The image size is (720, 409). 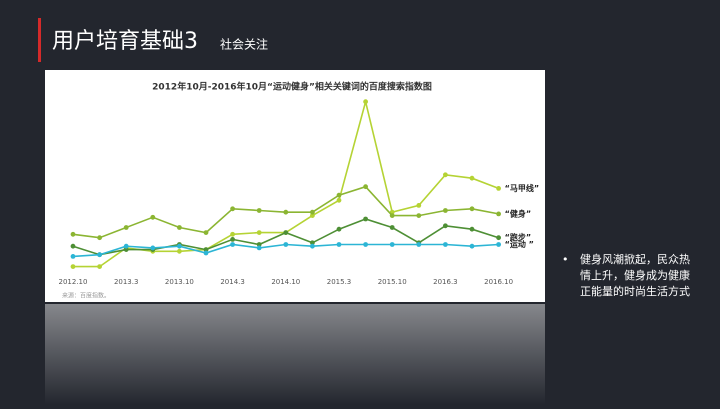 What do you see at coordinates (392, 282) in the screenshot?
I see `x-tick-label: 2015.10` at bounding box center [392, 282].